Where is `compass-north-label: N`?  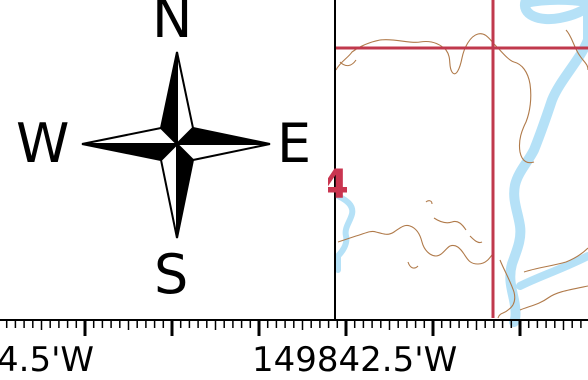
compass-north-label: N is located at coordinates (172, 25).